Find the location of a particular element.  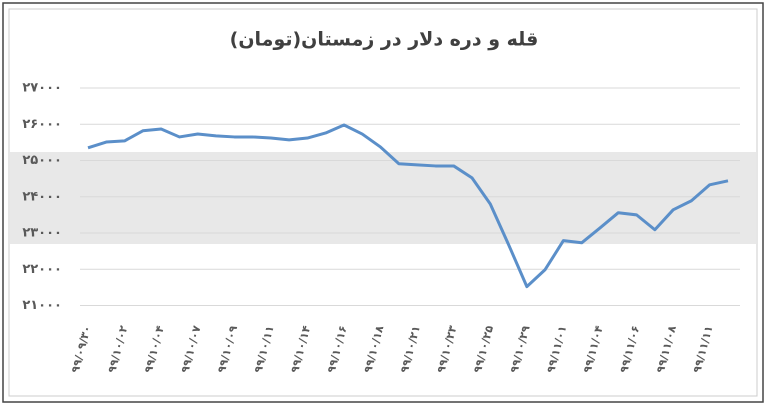

y-tick-label: ۲۶۰۰۰ is located at coordinates (42, 124).